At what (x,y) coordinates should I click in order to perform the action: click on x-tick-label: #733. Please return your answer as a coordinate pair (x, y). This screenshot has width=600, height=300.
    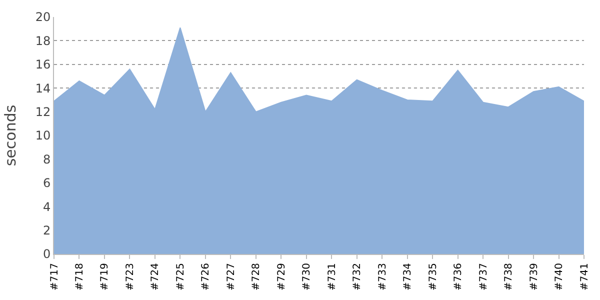
    Looking at the image, I should click on (382, 276).